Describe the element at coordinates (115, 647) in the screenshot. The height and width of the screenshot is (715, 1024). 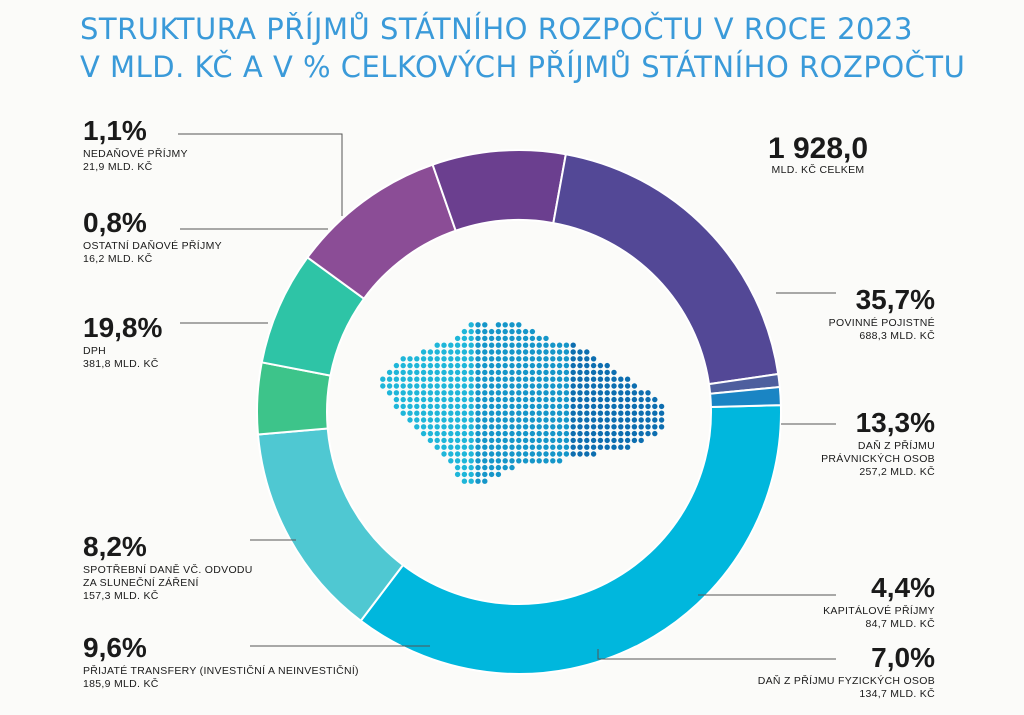
I see `slice-percent: 9,6%` at that location.